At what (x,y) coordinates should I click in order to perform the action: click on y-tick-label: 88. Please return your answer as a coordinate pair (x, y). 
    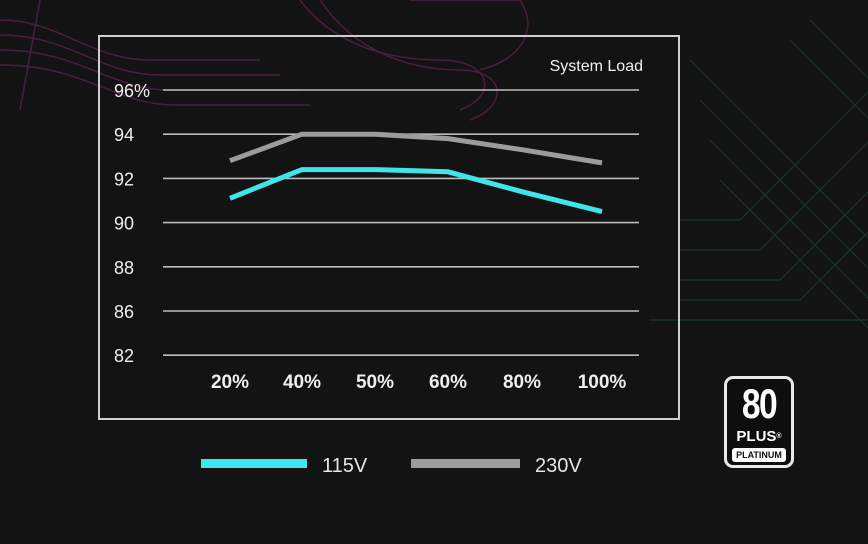
    Looking at the image, I should click on (124, 268).